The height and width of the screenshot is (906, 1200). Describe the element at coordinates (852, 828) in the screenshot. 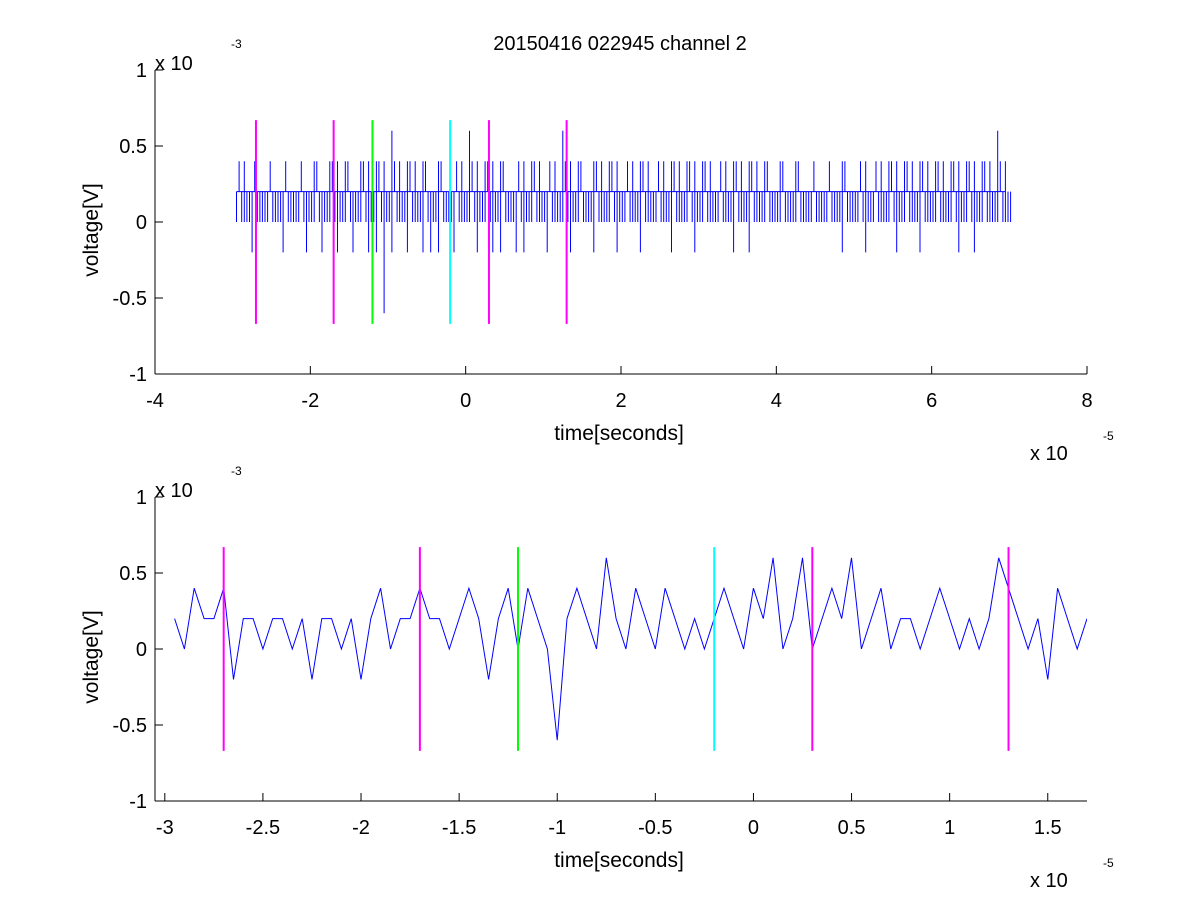

I see `x-tick-label: 0.5` at that location.